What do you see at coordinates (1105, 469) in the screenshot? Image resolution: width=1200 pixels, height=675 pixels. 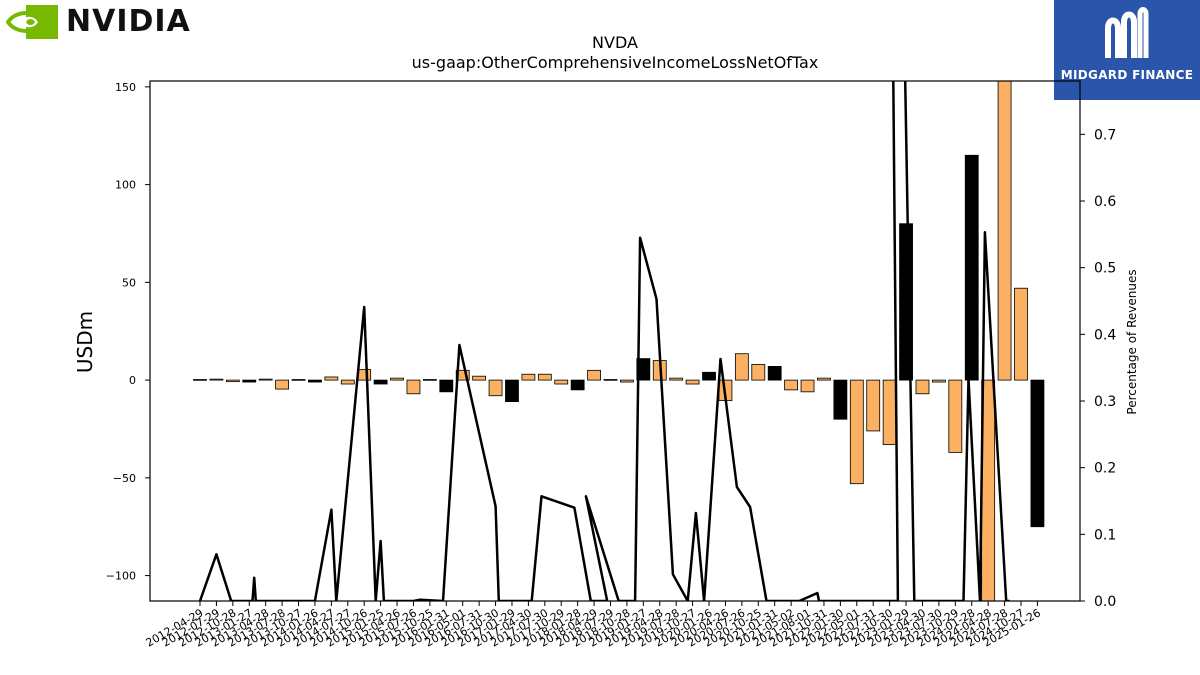 I see `y2-tick-label: 0.2` at bounding box center [1105, 469].